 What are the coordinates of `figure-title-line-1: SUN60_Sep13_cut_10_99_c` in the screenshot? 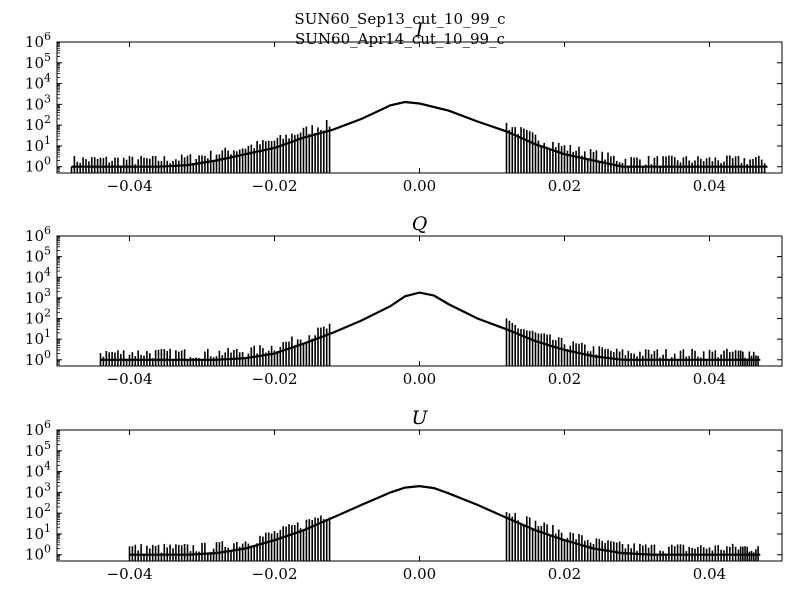 It's located at (400, 19).